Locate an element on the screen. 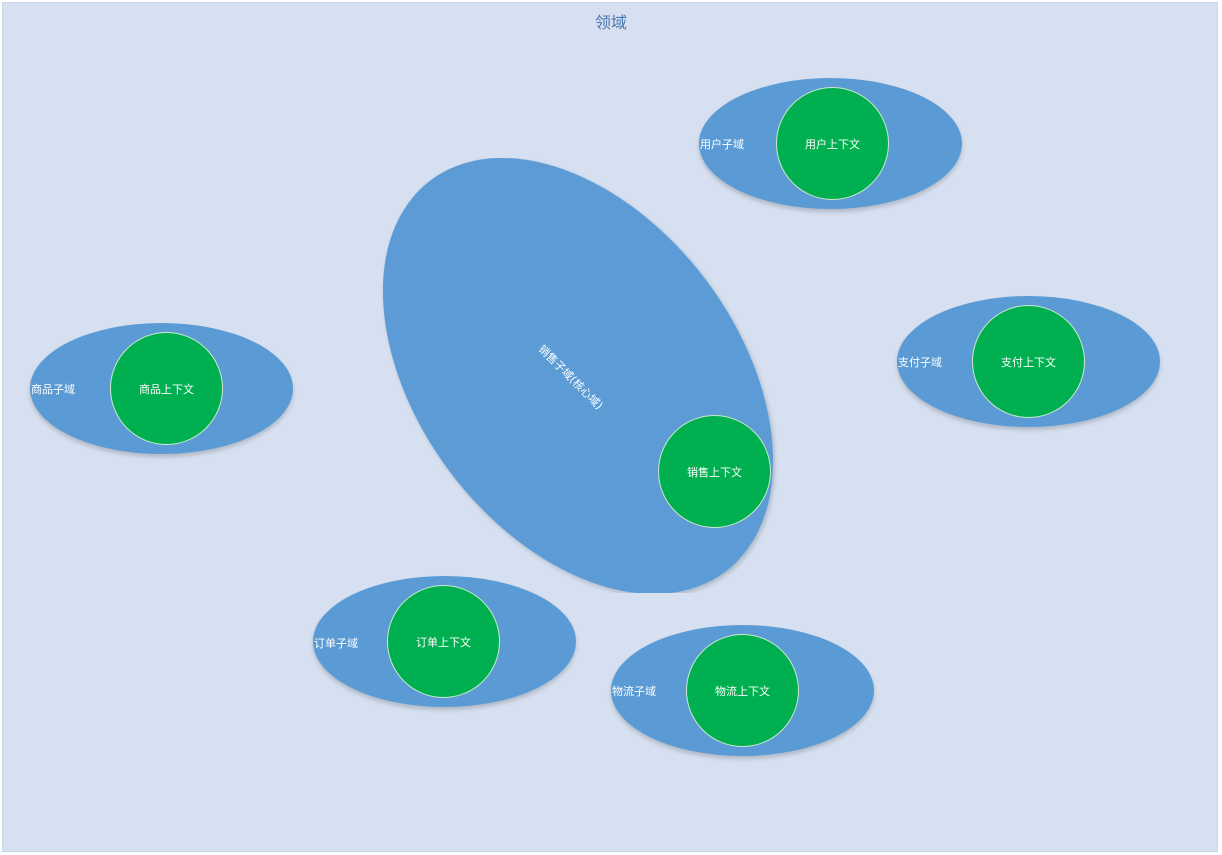 Image resolution: width=1222 pixels, height=855 pixels. subdomain-user-label: 用户子域 is located at coordinates (722, 144).